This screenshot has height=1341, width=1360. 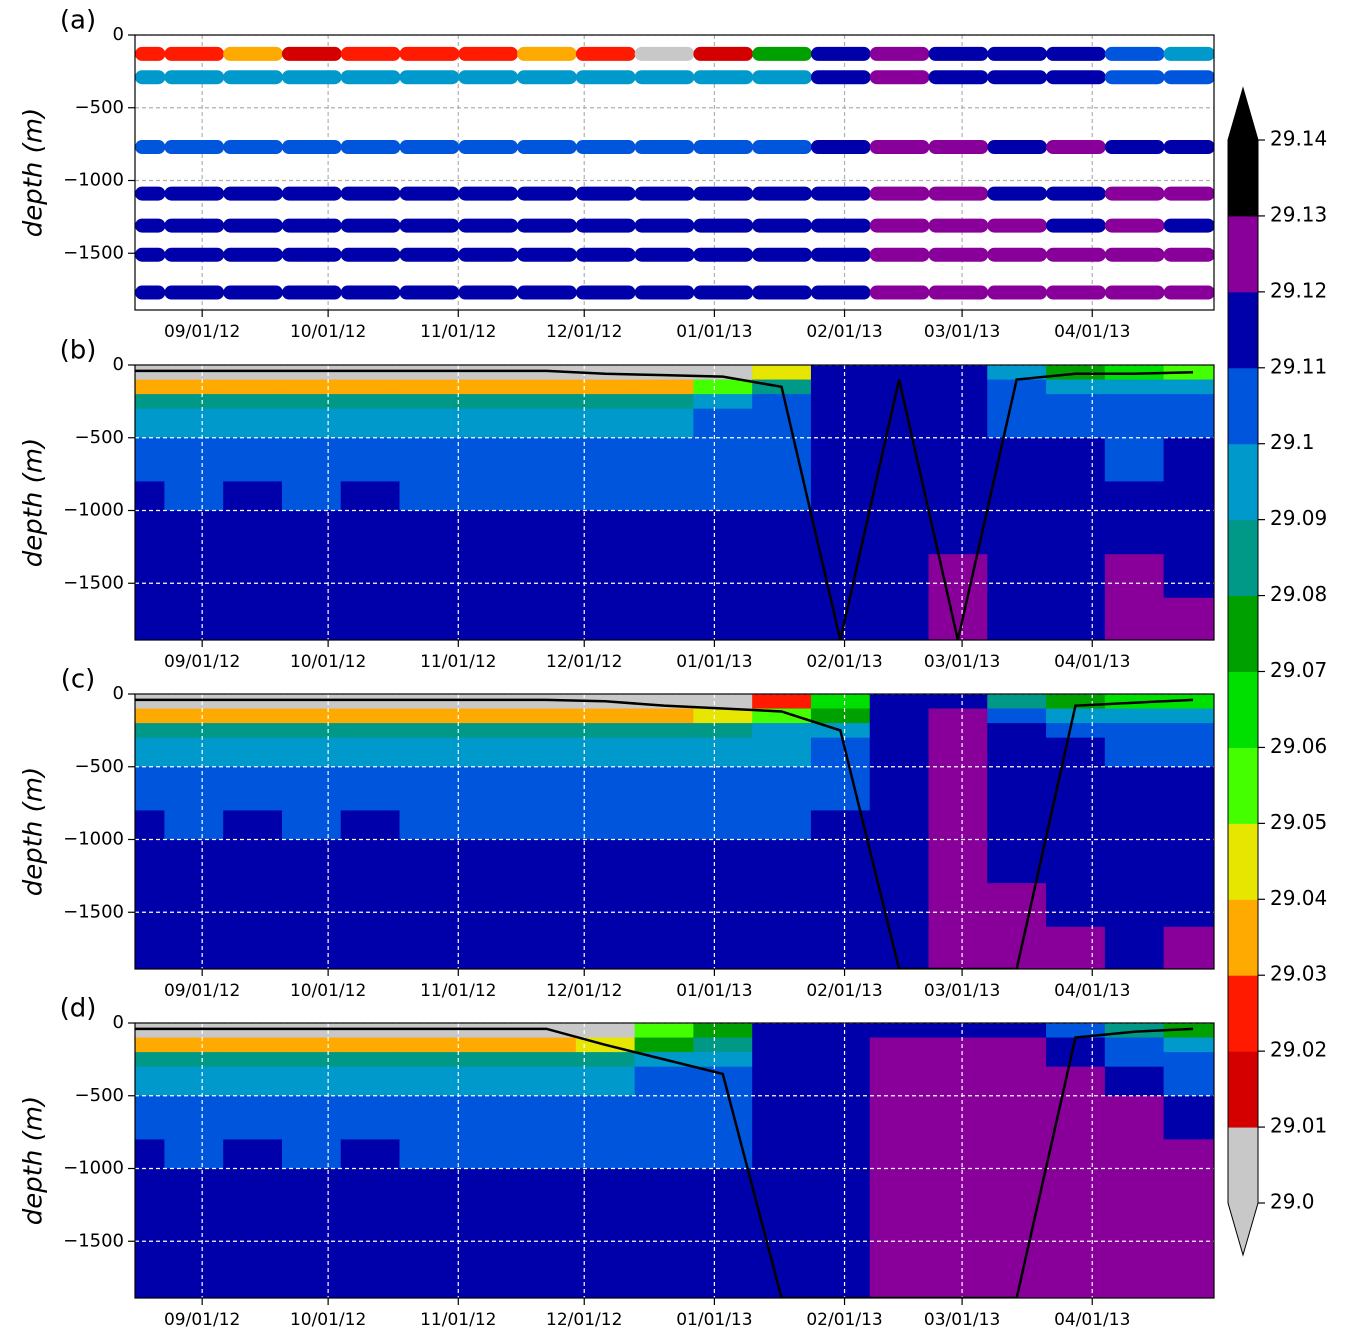 I want to click on x-tick-label: 11/01/12, so click(x=458, y=332).